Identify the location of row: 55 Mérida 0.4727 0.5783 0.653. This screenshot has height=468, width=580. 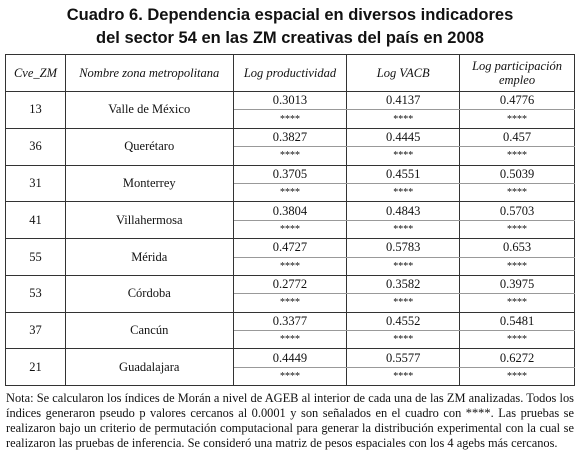
(290, 257).